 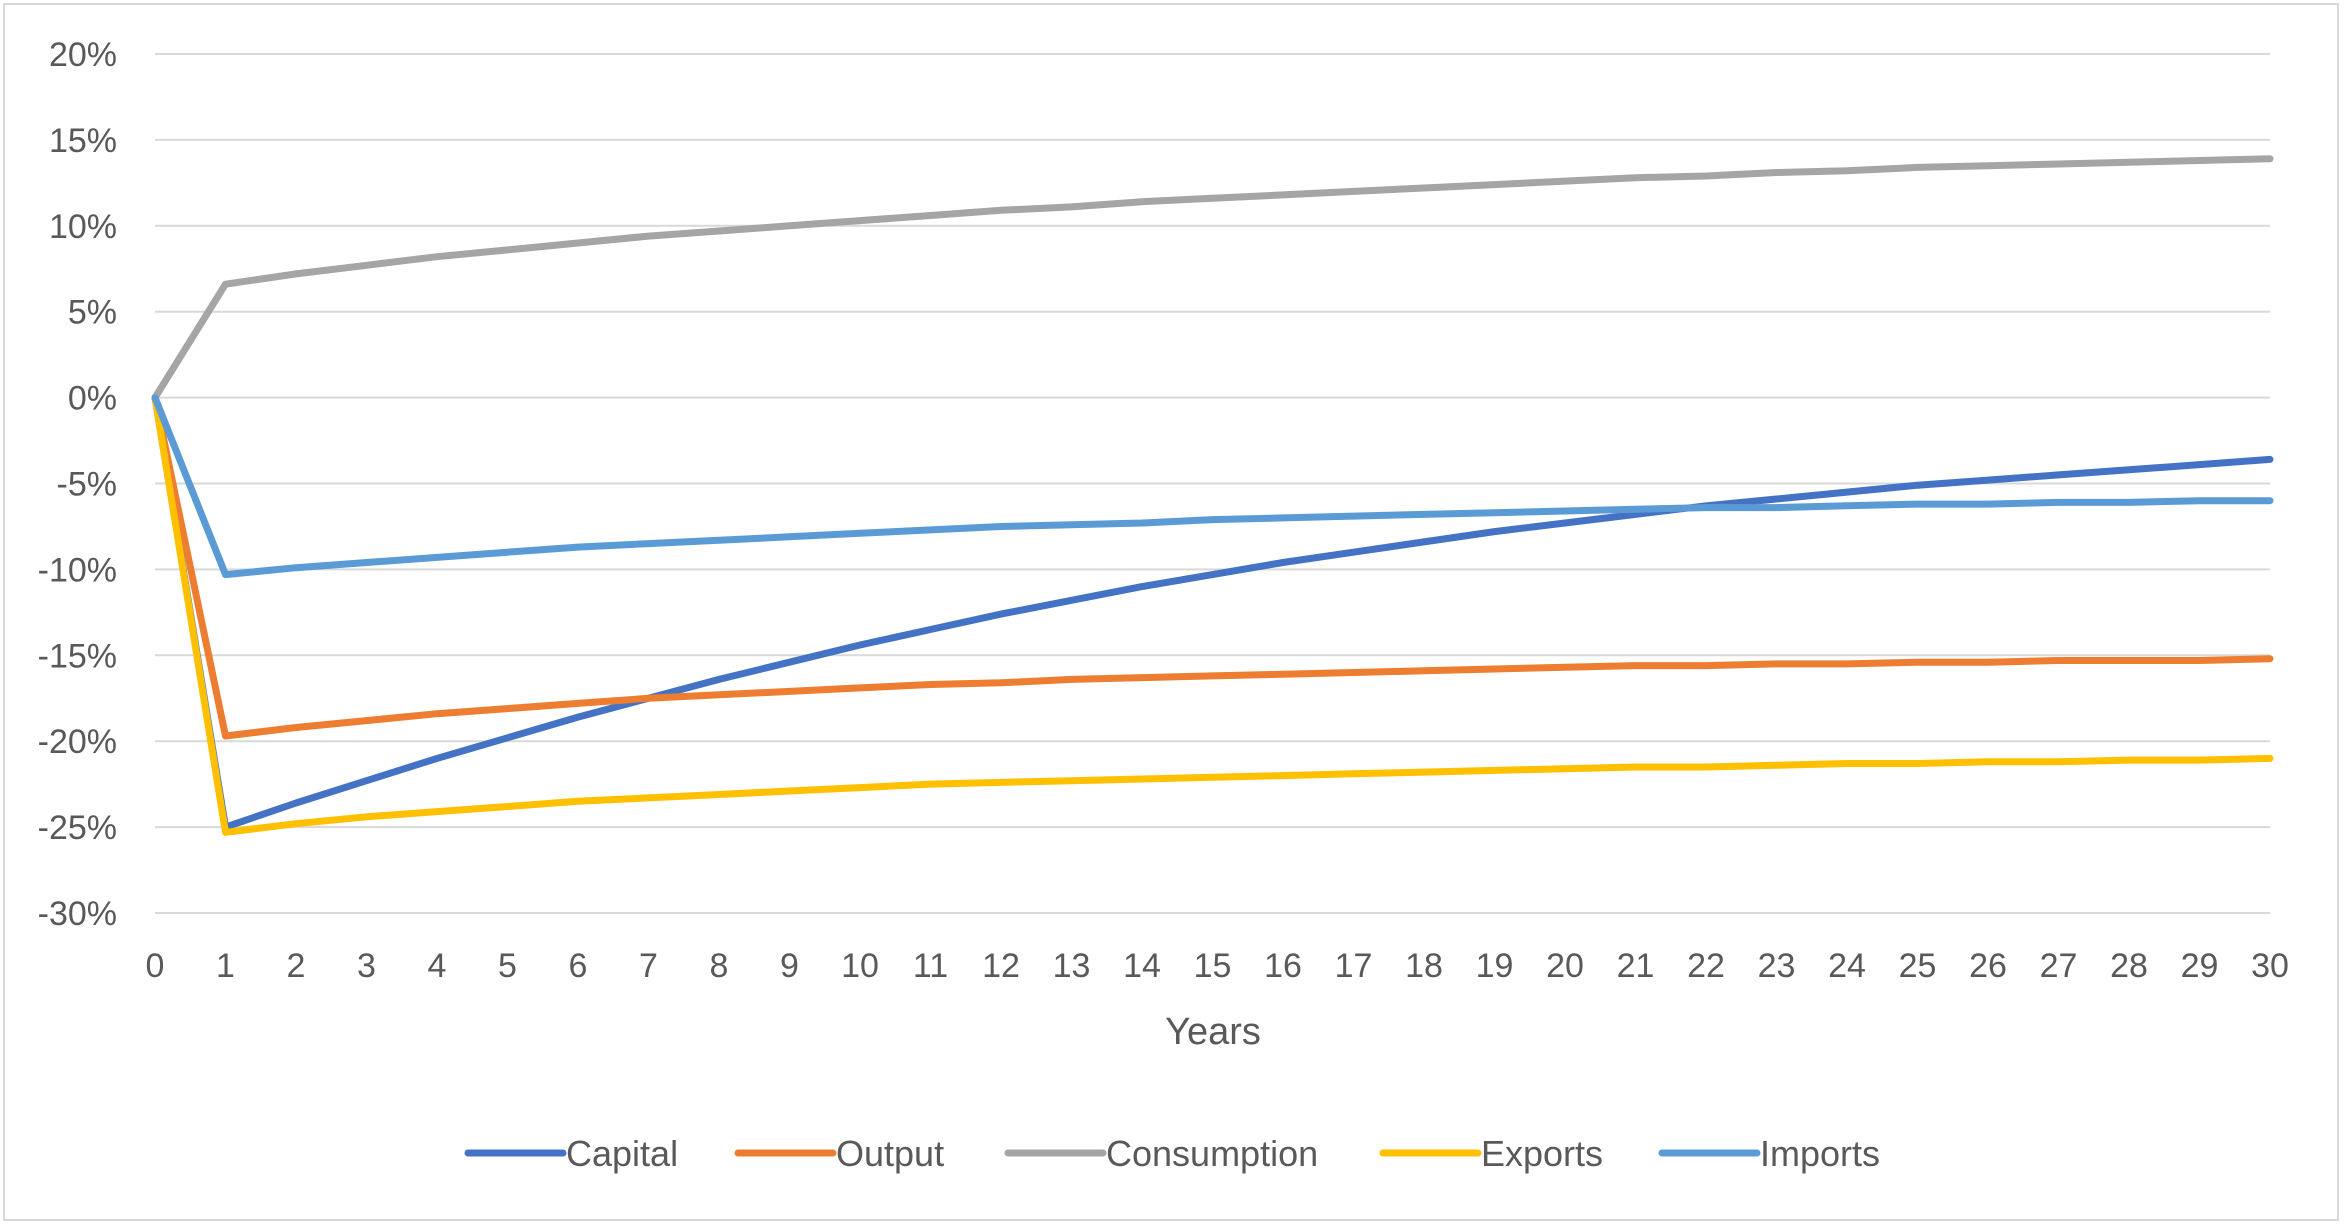 What do you see at coordinates (77, 828) in the screenshot?
I see `y-tick-label: -25%` at bounding box center [77, 828].